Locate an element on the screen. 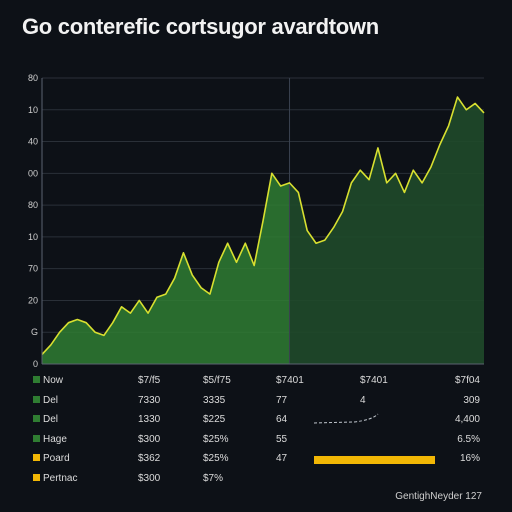 This screenshot has height=512, width=512. row-value: 6.5% is located at coordinates (468, 439).